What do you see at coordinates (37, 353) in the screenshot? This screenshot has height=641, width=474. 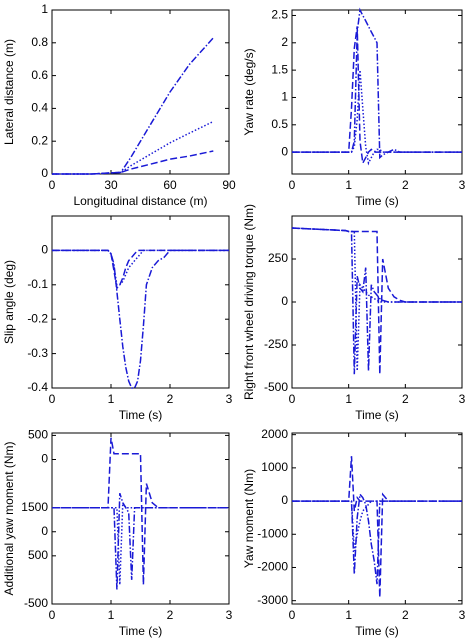 I see `y-tick-label: -0.3` at bounding box center [37, 353].